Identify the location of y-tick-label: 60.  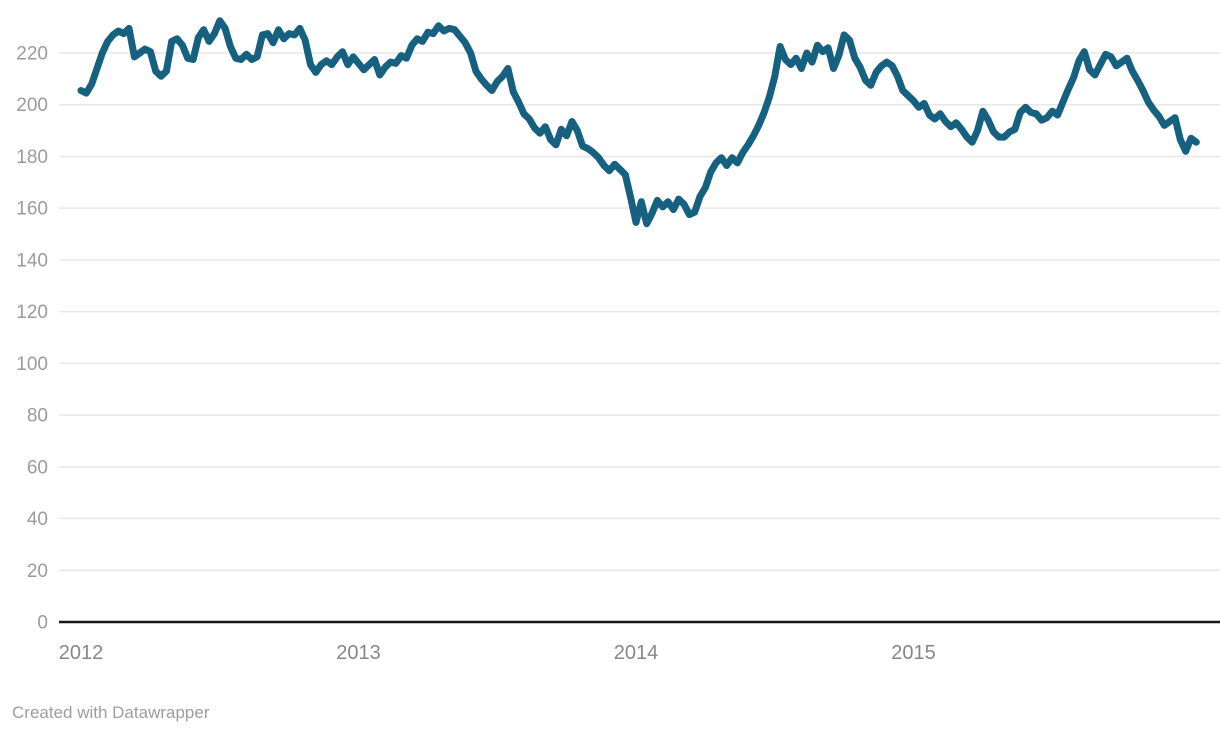
(37, 467).